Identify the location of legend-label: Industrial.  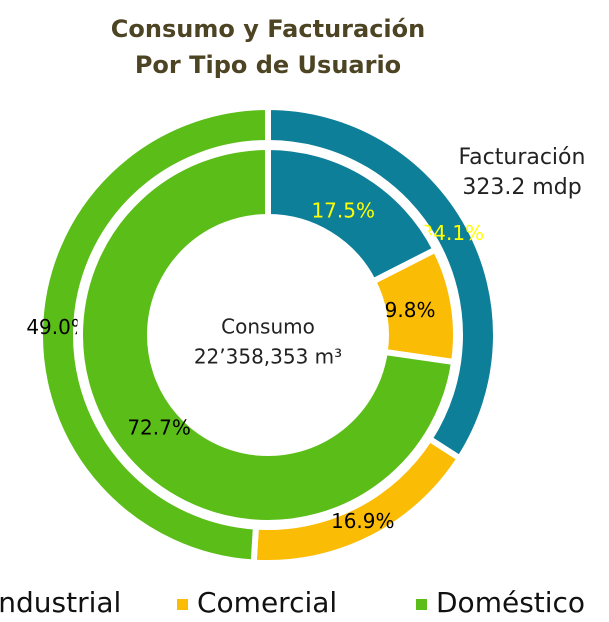
(60, 602).